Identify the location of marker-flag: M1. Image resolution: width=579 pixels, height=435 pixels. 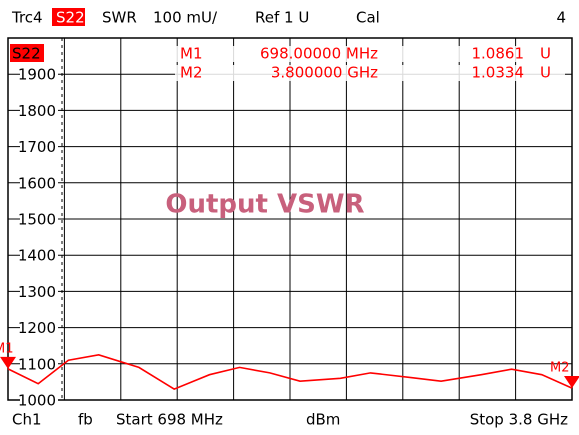
(7, 348).